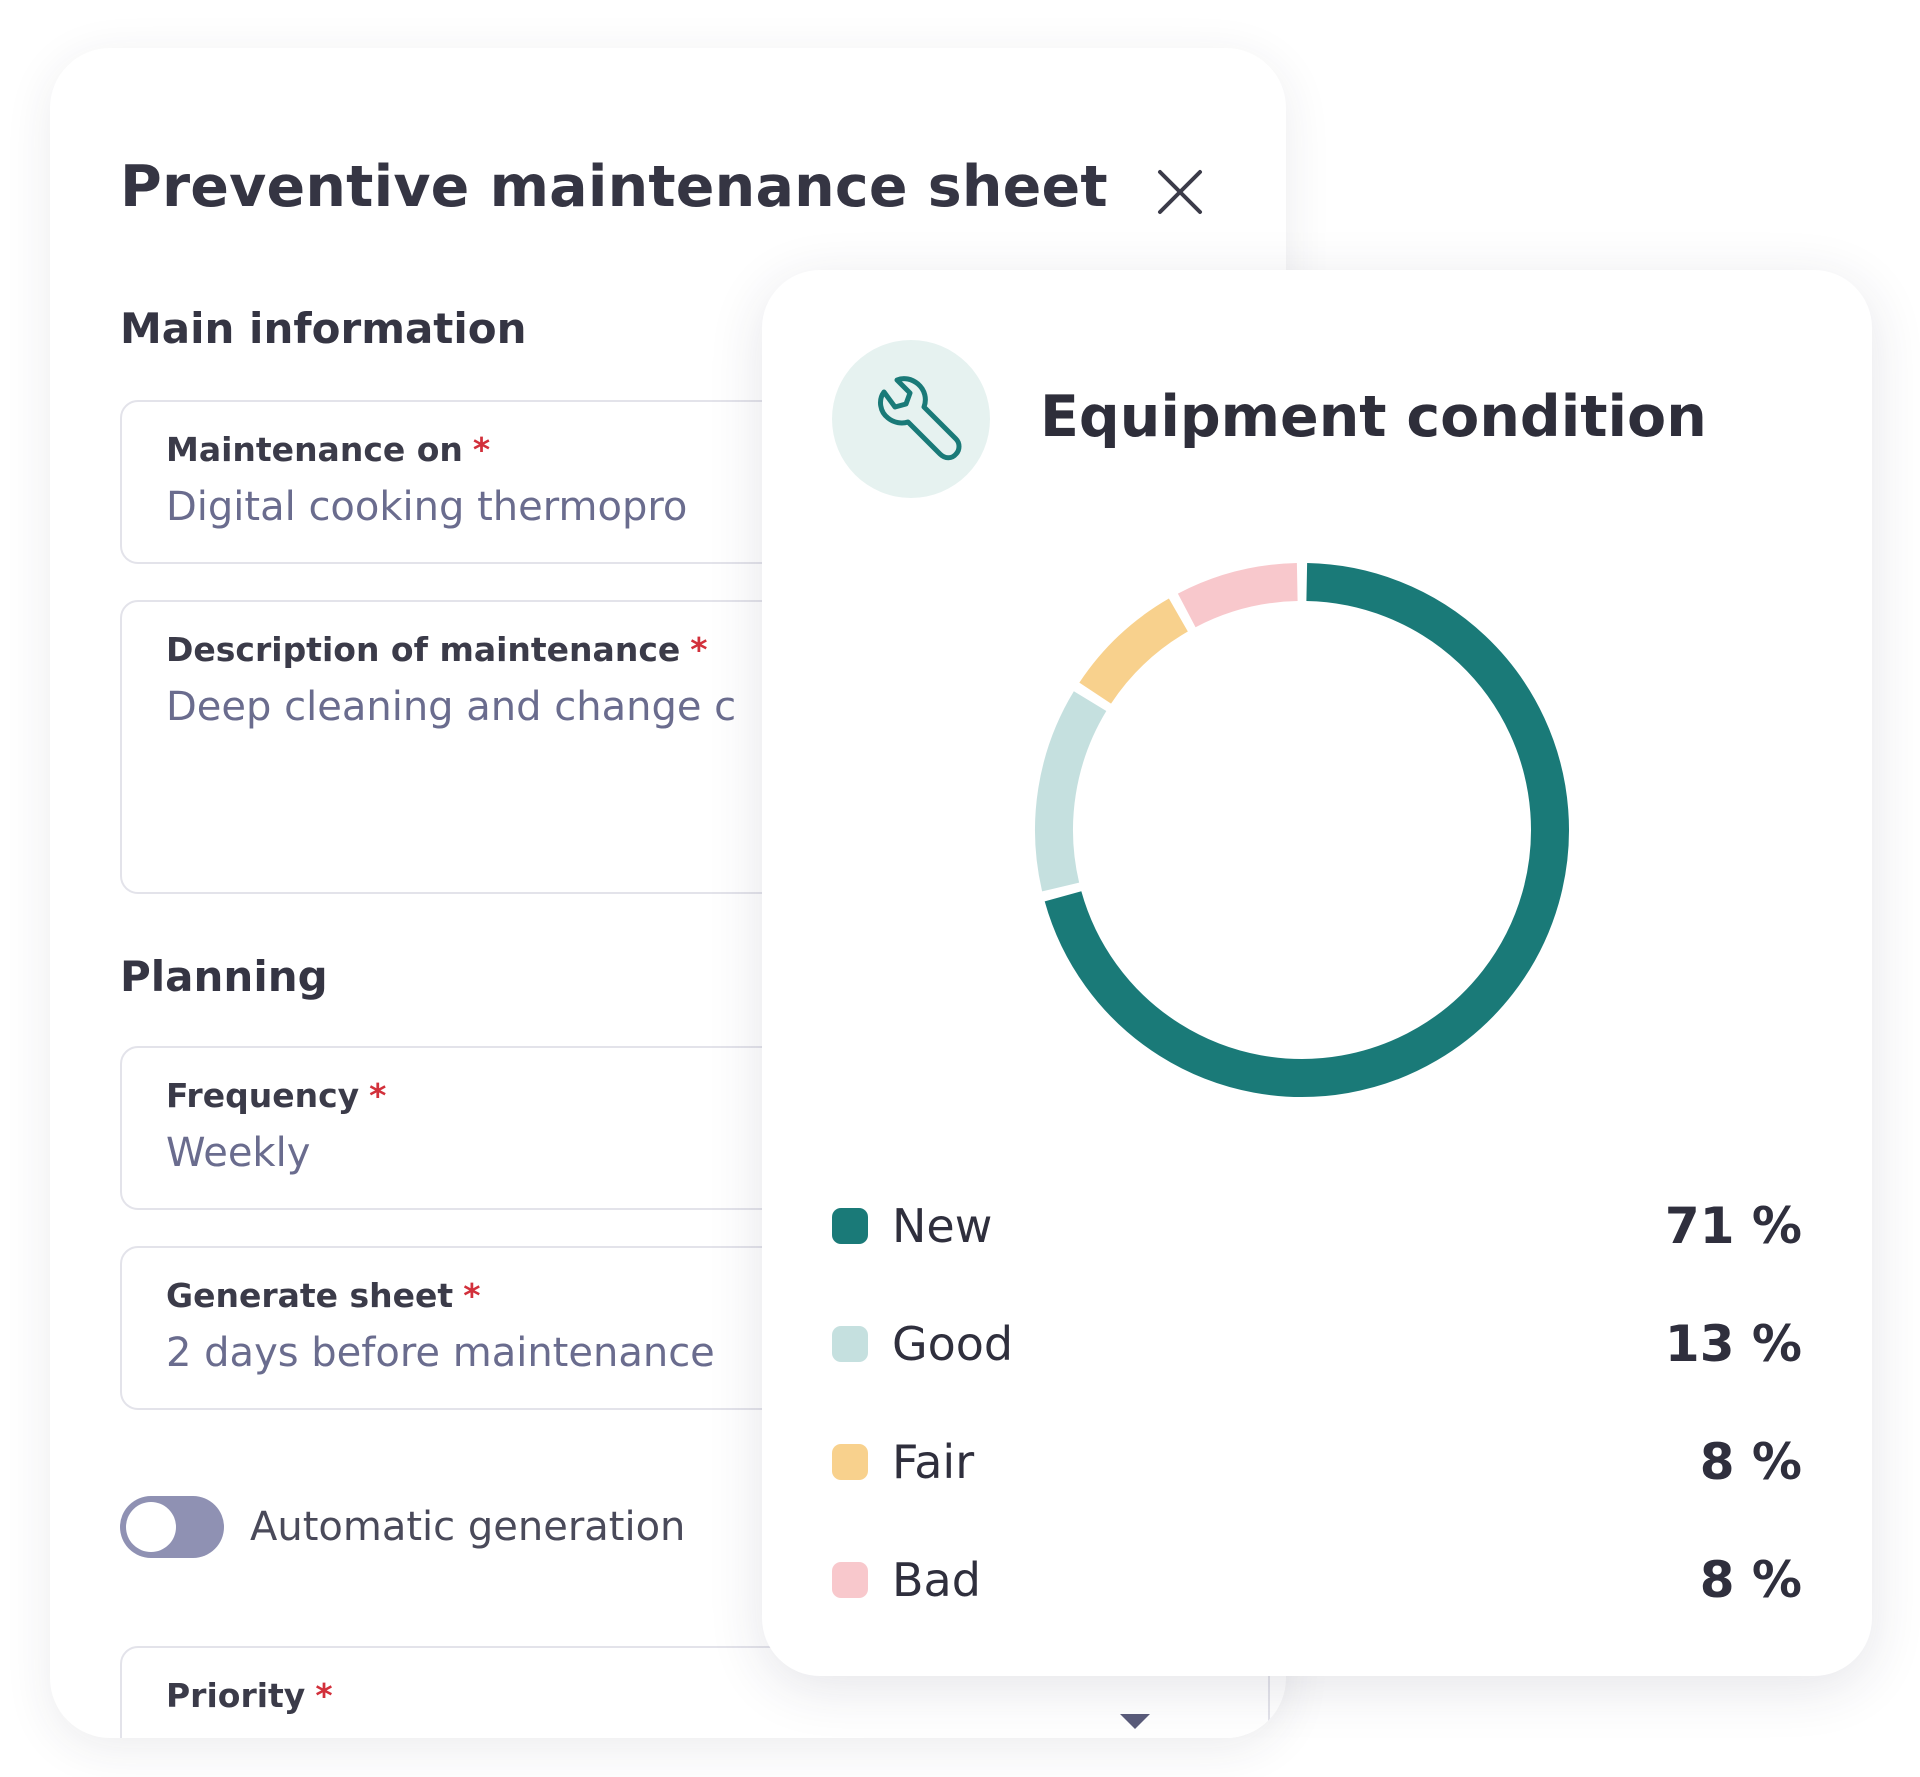  Describe the element at coordinates (1317, 1580) in the screenshot. I see `legend-item-bad: Bad 8 %` at that location.